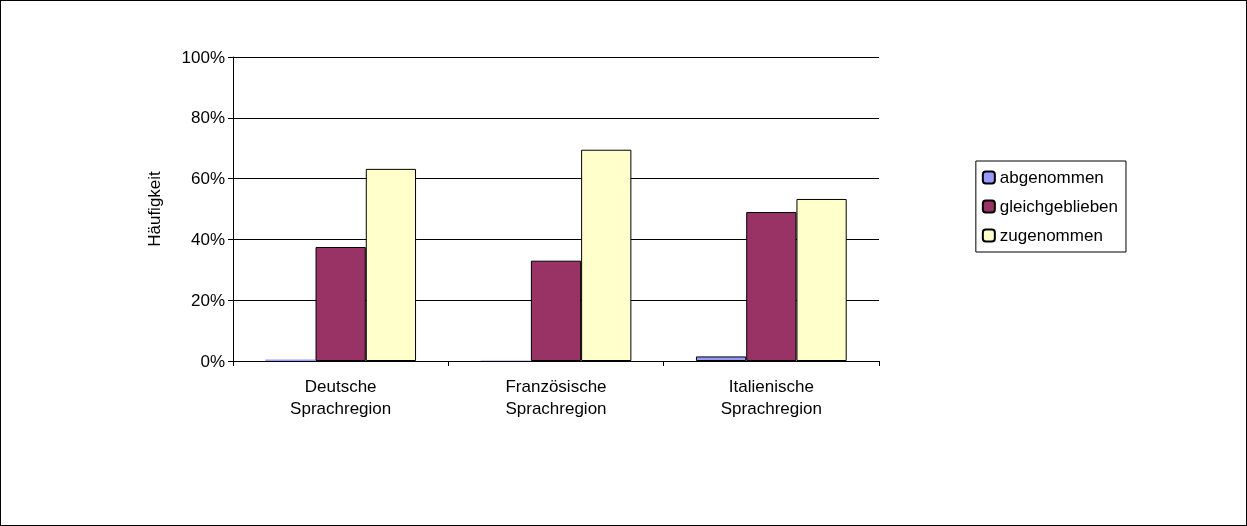  Describe the element at coordinates (207, 118) in the screenshot. I see `y-tick-label: 80%` at that location.